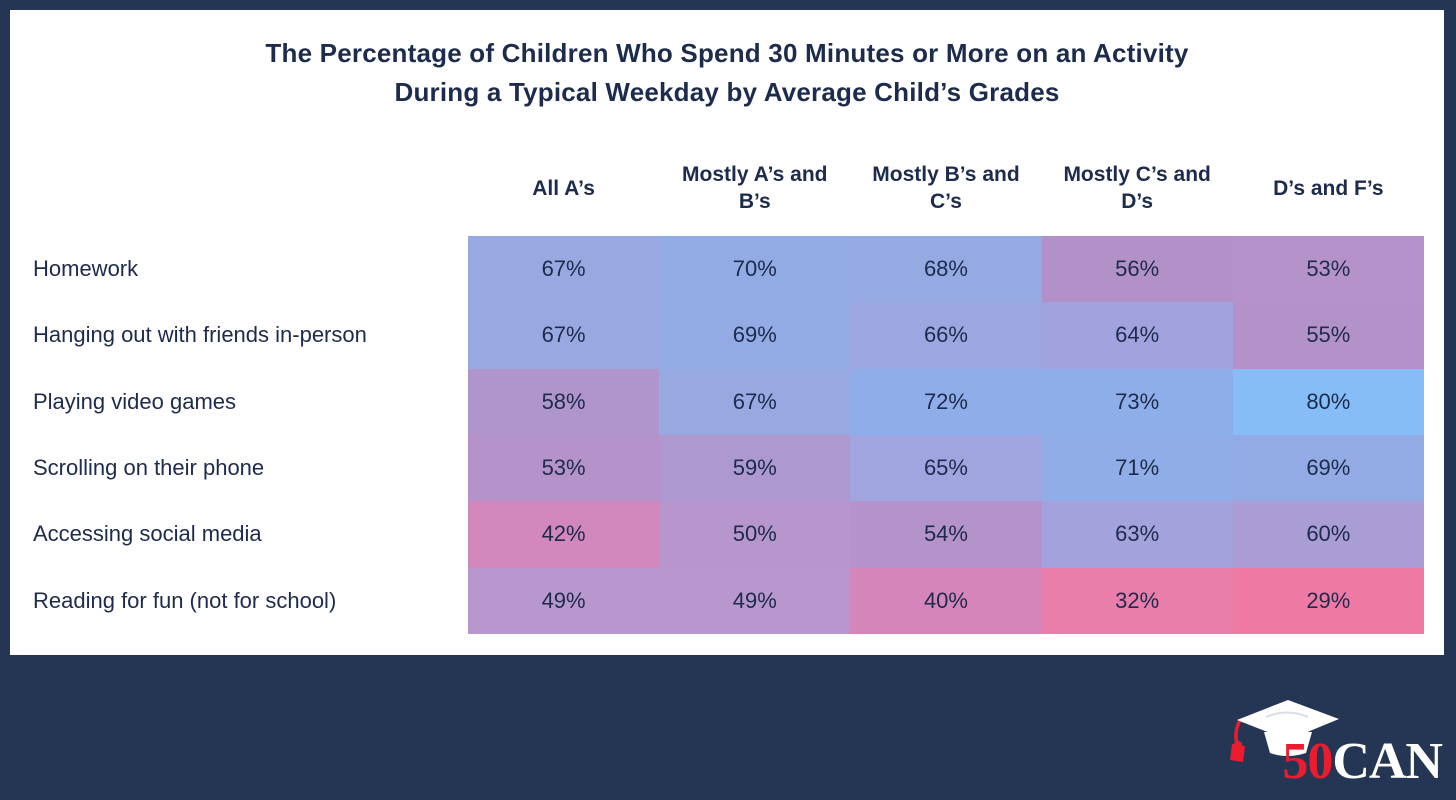 This screenshot has width=1456, height=800. I want to click on column-header-4-text: D’s and F’s, so click(1328, 188).